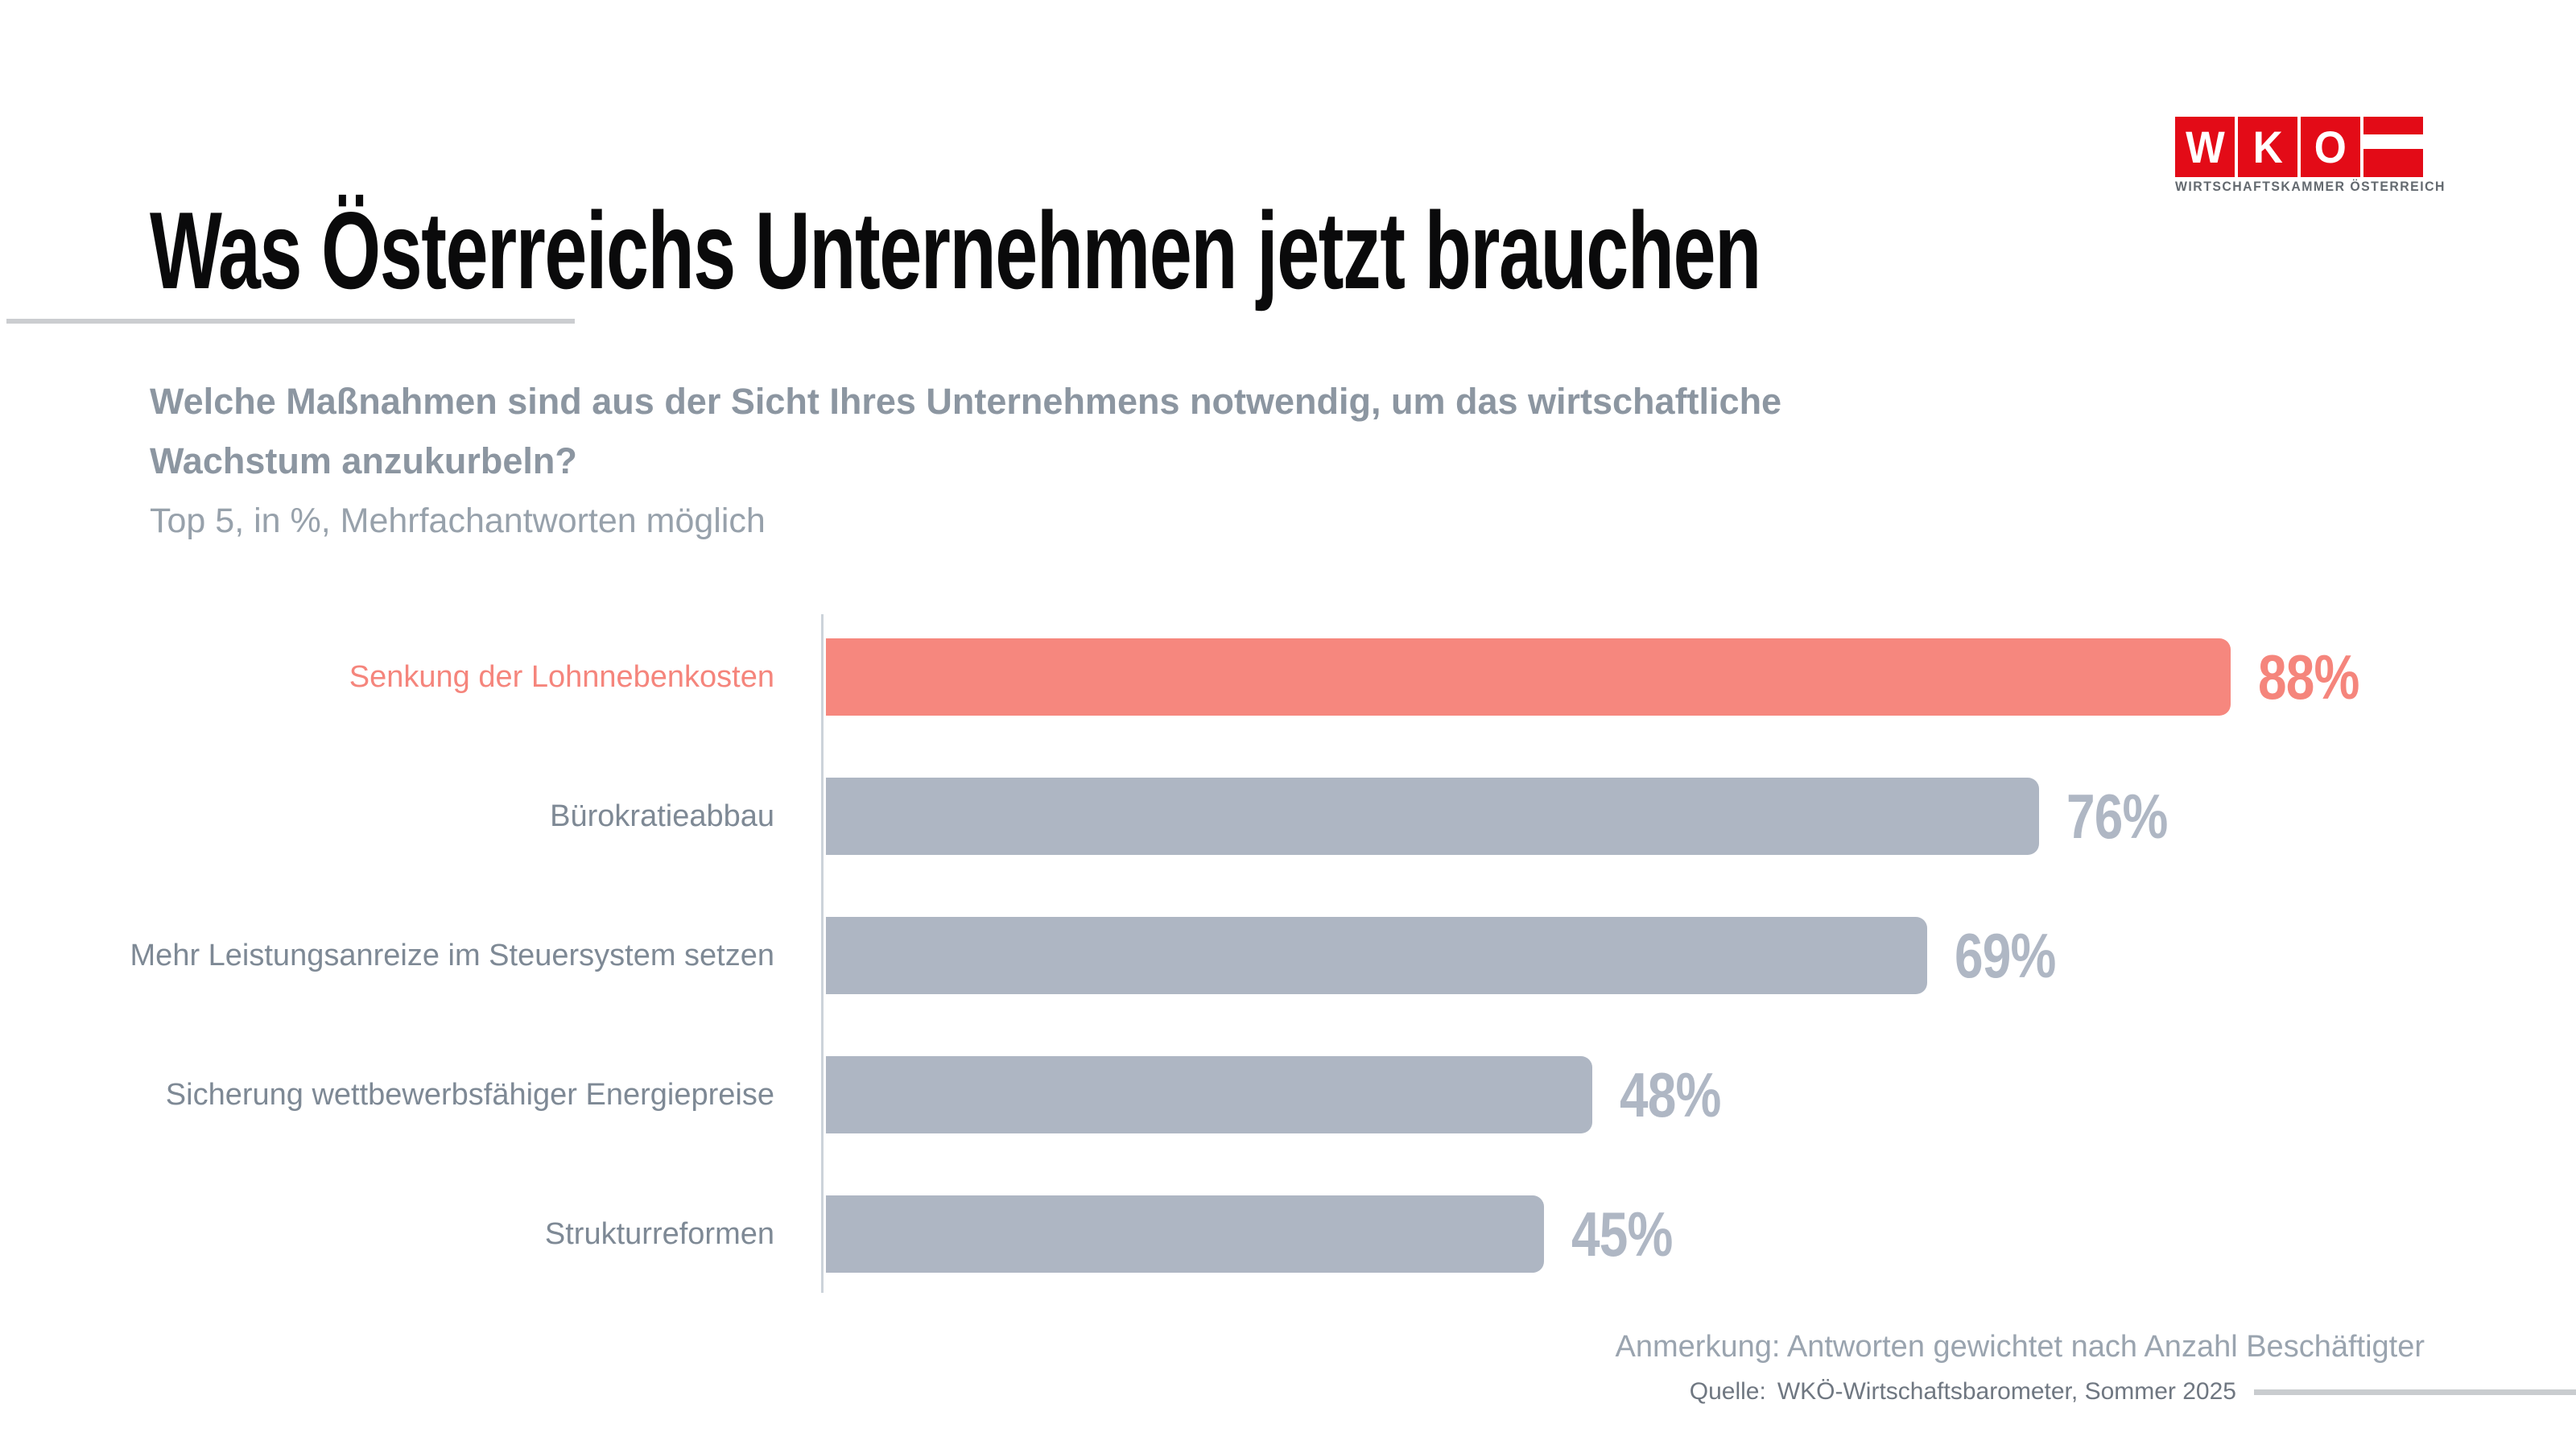 The width and height of the screenshot is (2576, 1449). I want to click on chart-note: Top 5, in %, Mehrfachantworten möglich, so click(458, 521).